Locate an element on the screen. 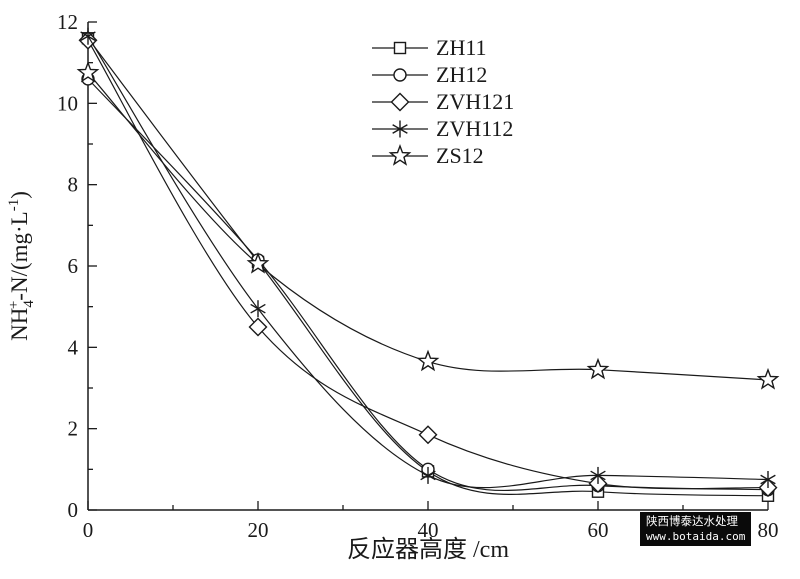  watermark: 陕西博泰达水处理 www.botaida.com is located at coordinates (696, 529).